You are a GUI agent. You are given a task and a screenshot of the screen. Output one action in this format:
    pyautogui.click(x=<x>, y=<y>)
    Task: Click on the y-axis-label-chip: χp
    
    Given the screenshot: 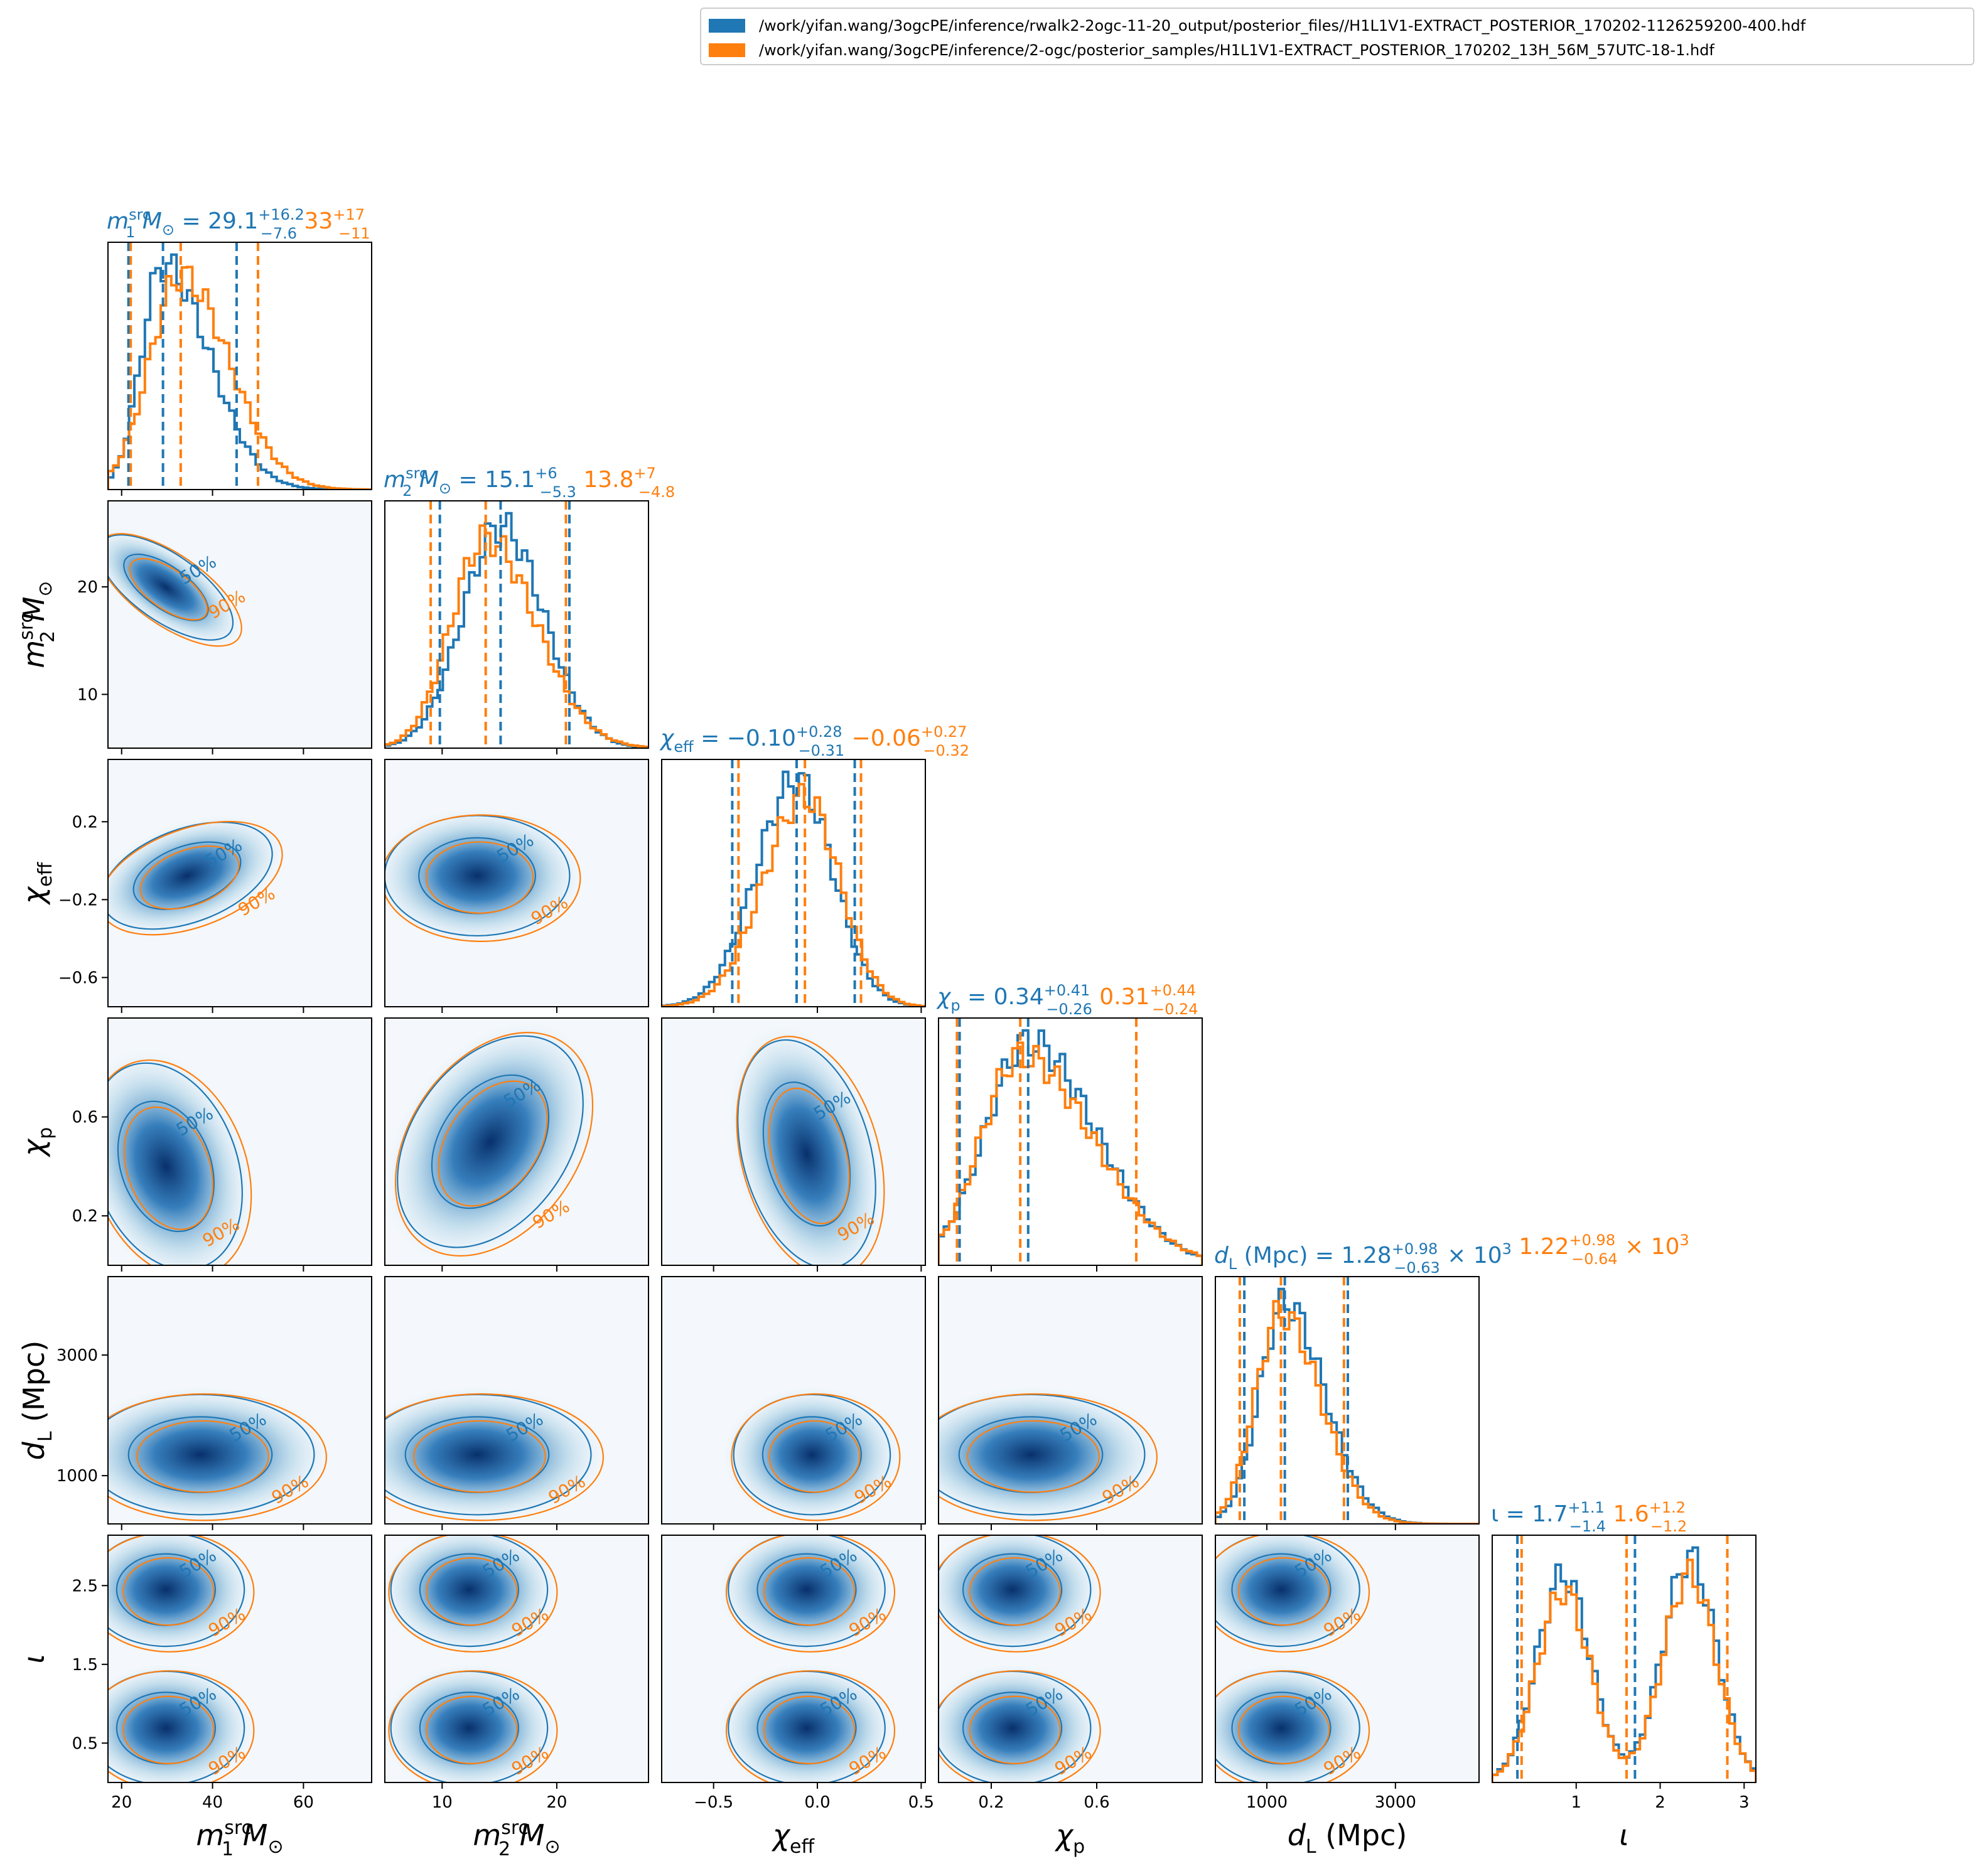 What is the action you would take?
    pyautogui.click(x=36, y=1142)
    